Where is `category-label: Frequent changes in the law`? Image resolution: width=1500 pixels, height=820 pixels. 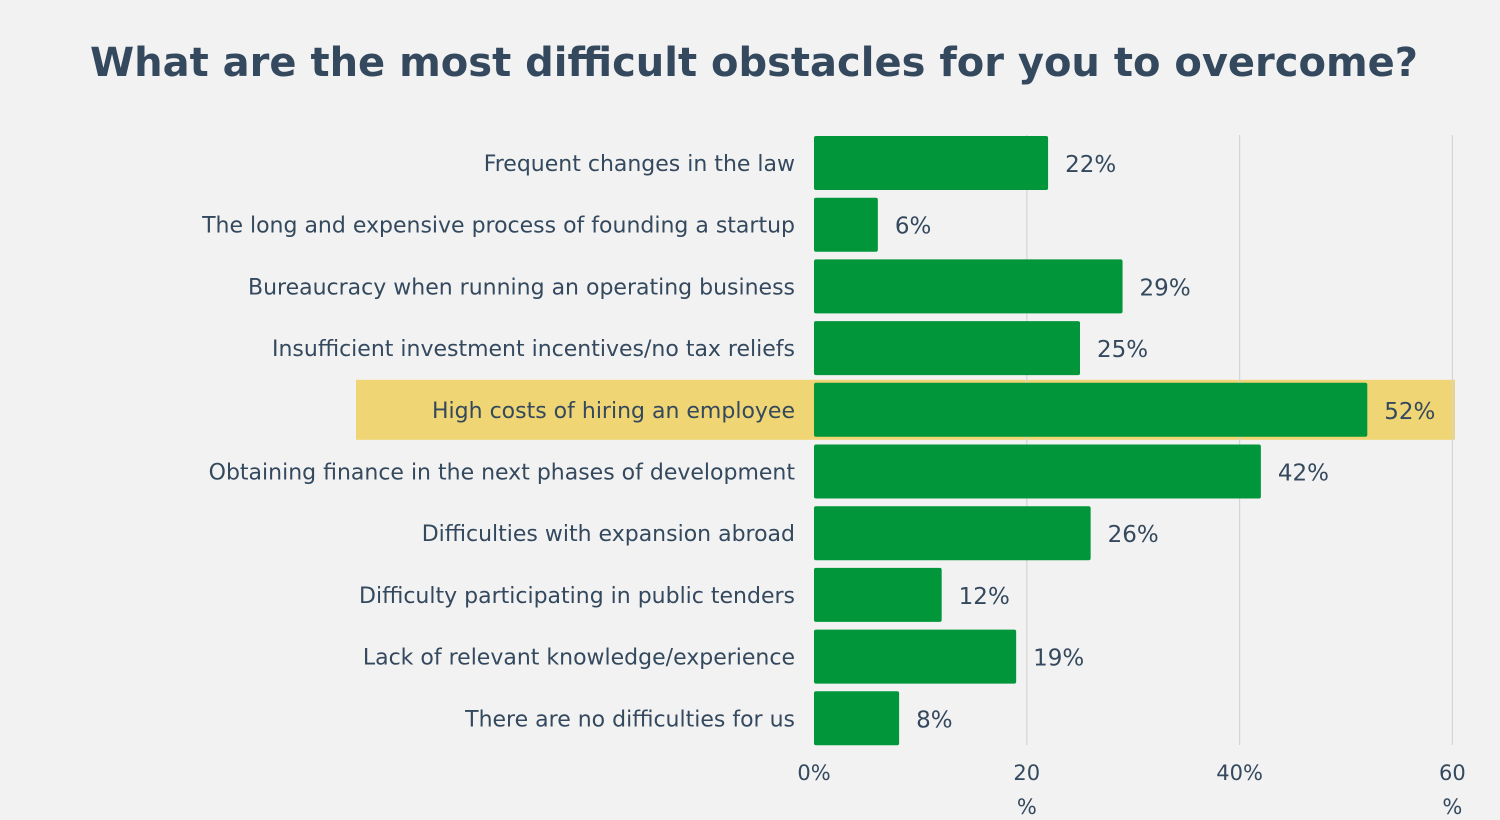 category-label: Frequent changes in the law is located at coordinates (639, 164).